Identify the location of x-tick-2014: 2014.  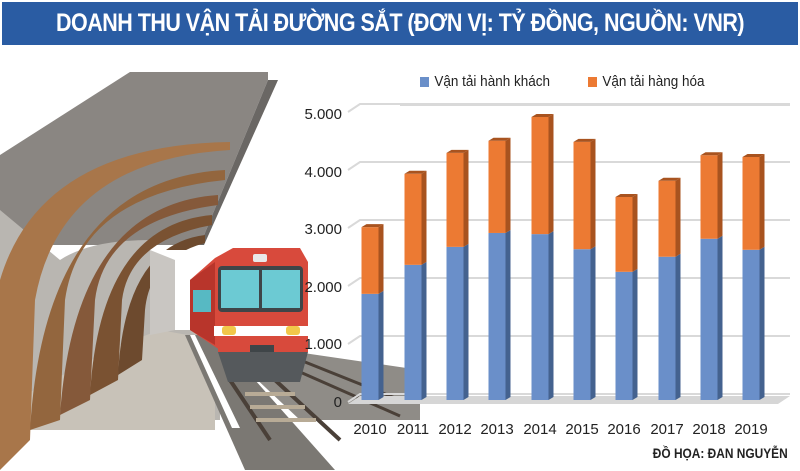
(540, 429).